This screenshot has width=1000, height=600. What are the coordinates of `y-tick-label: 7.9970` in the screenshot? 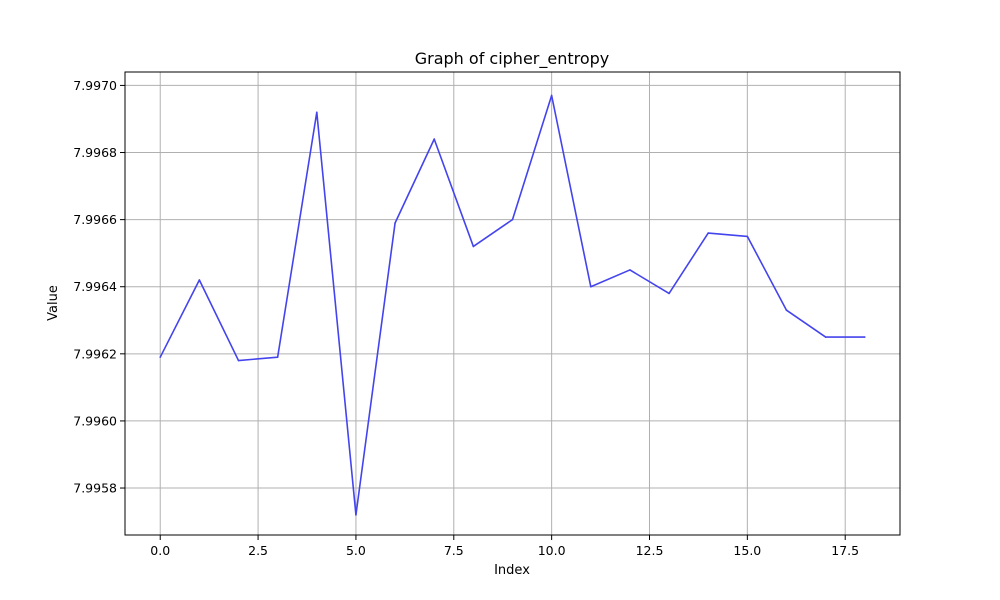 It's located at (95, 85).